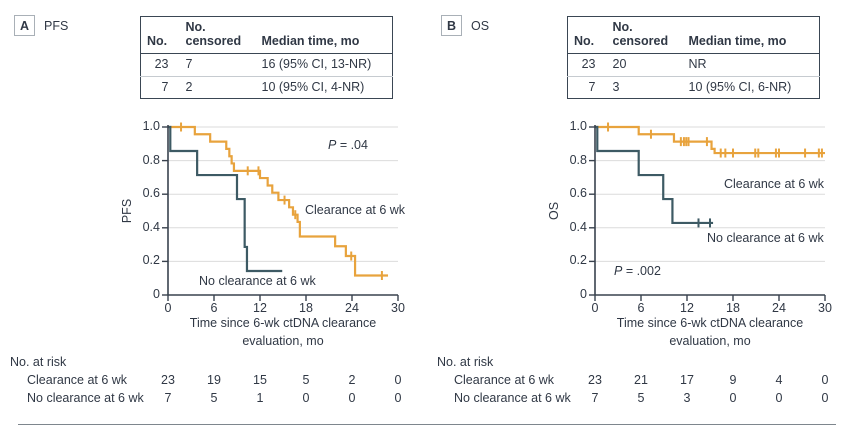 This screenshot has height=435, width=854. Describe the element at coordinates (451, 25) in the screenshot. I see `panel-letter: B` at that location.